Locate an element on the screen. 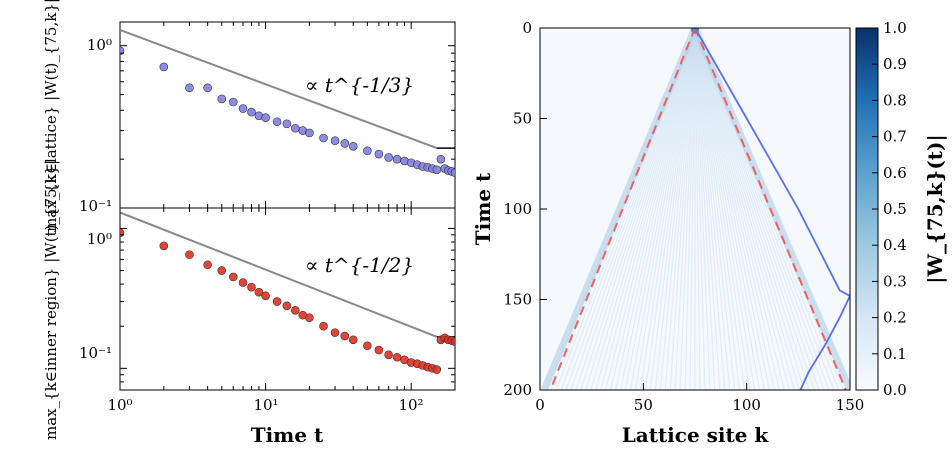 This screenshot has height=460, width=952. light-cone-right is located at coordinates (770, 209).